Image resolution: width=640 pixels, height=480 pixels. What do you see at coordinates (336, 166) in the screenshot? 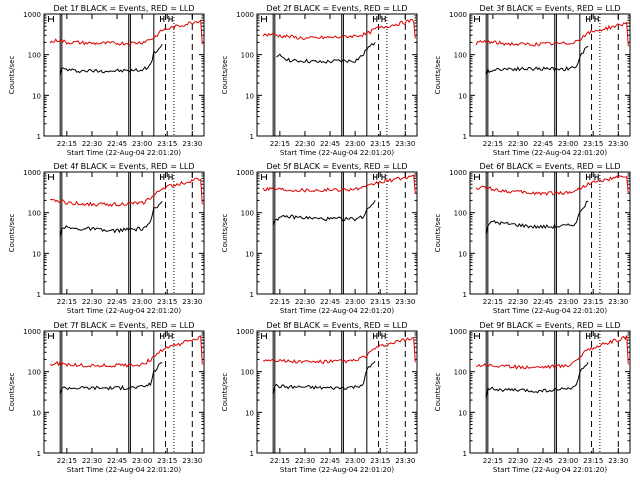
I see `chart-title: Det 5f BLACK = Events, RED = LLD` at bounding box center [336, 166].